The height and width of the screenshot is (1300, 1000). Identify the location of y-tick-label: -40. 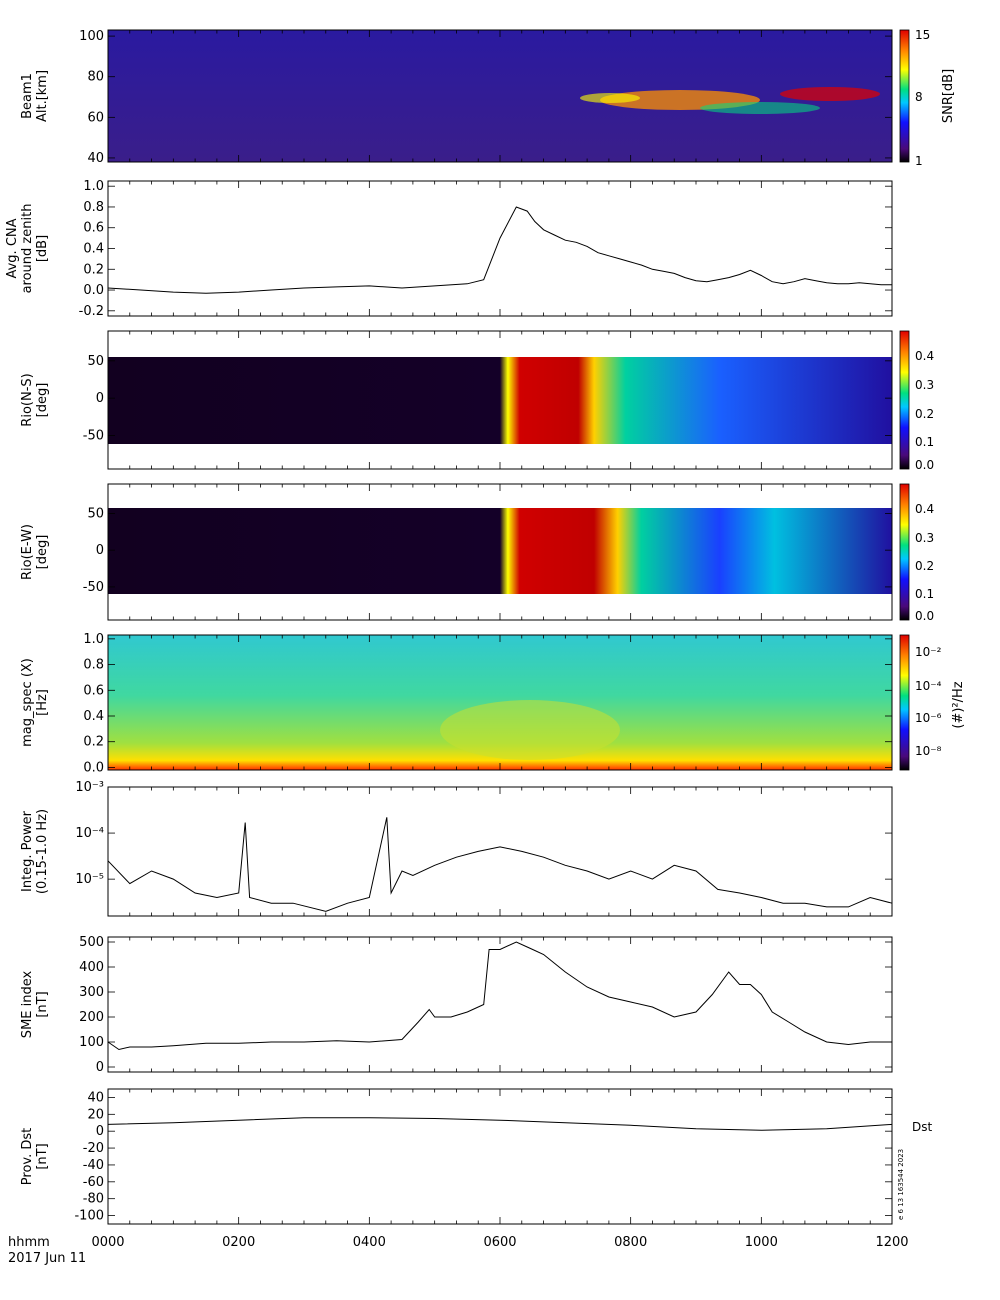
(93, 1165).